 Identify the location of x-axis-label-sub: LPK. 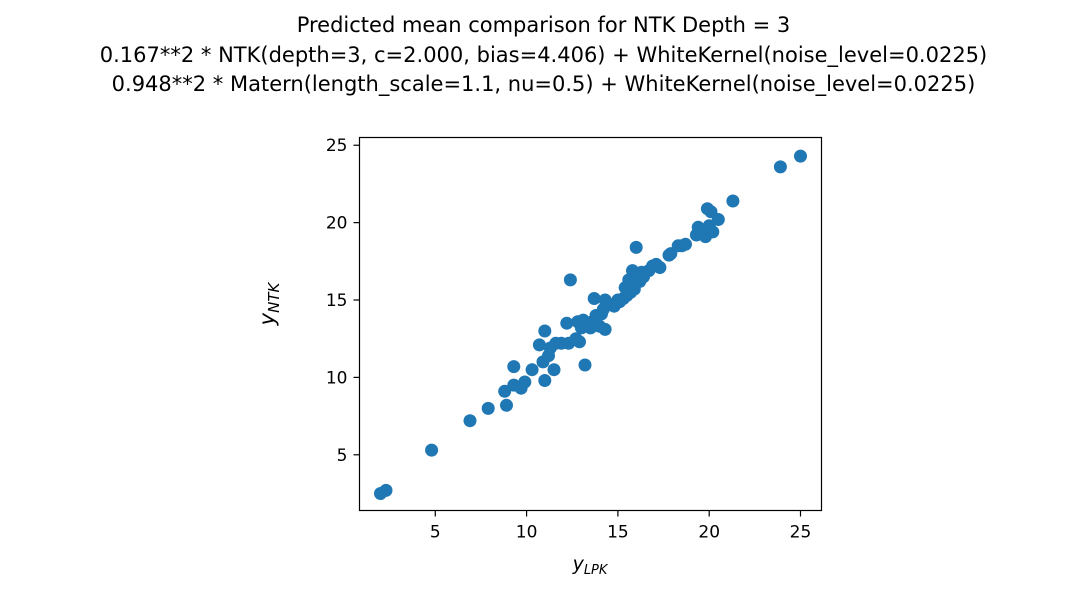
(596, 570).